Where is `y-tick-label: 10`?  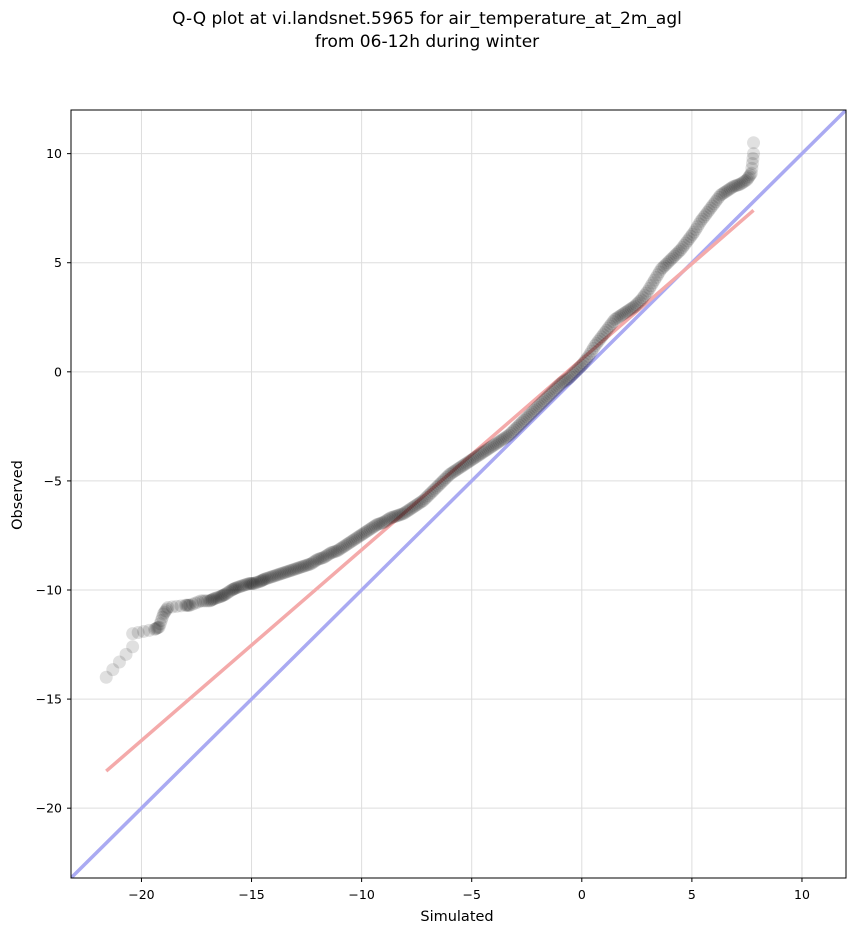 y-tick-label: 10 is located at coordinates (54, 153).